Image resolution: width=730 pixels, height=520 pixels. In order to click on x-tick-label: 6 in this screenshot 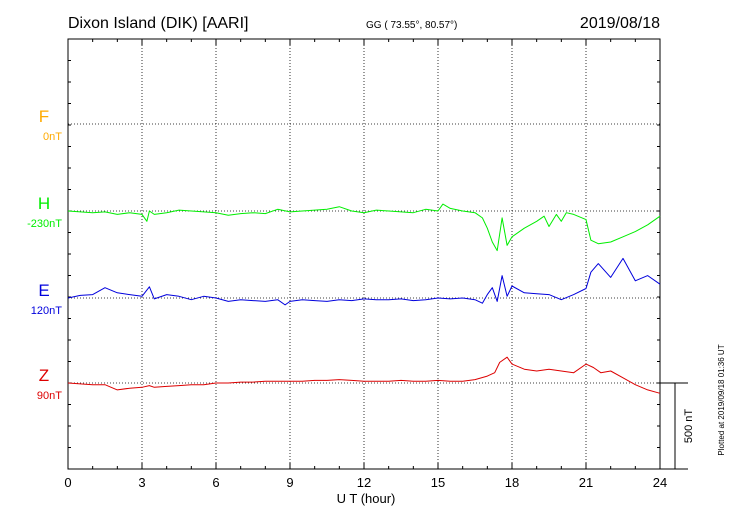, I will do `click(215, 482)`.